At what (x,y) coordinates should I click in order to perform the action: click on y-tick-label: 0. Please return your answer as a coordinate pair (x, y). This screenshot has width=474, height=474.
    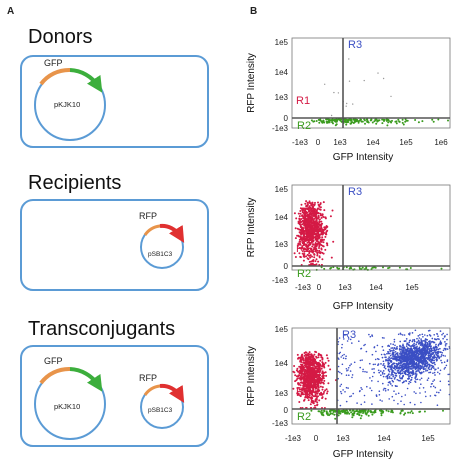
    Looking at the image, I should click on (286, 266).